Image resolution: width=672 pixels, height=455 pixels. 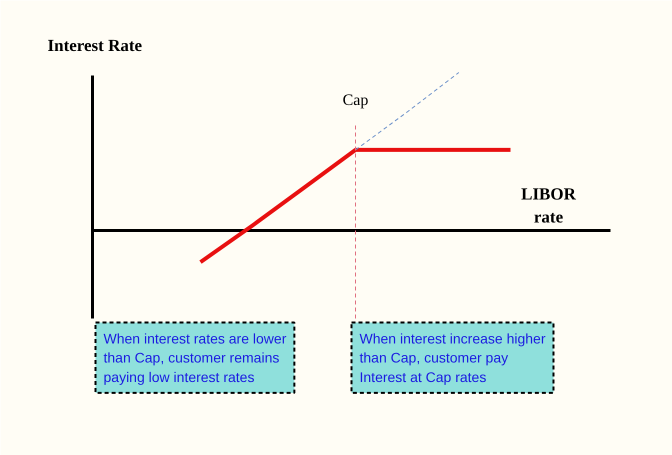 I want to click on y-axis-title: Interest Rate, so click(x=95, y=45).